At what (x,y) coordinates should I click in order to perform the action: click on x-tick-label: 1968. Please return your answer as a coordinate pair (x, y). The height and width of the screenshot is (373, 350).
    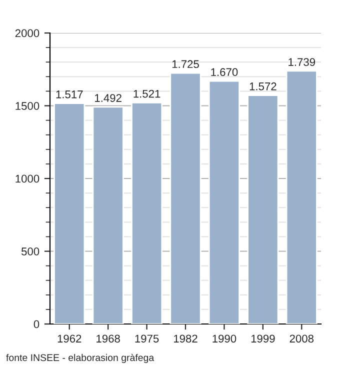
    Looking at the image, I should click on (108, 338).